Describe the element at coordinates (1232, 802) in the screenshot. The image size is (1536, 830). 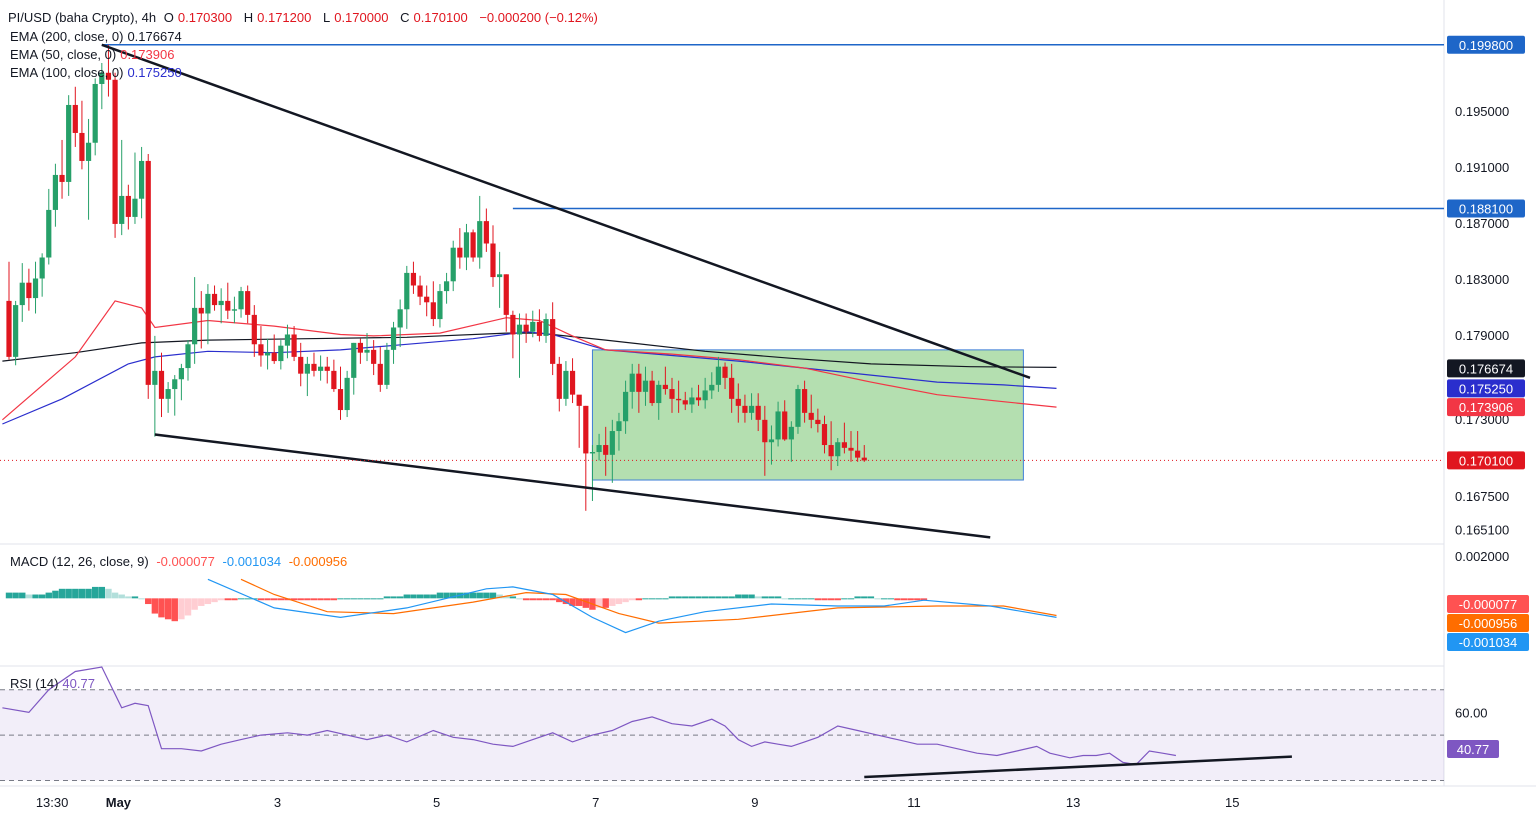
I see `time-tick-label: 15` at that location.